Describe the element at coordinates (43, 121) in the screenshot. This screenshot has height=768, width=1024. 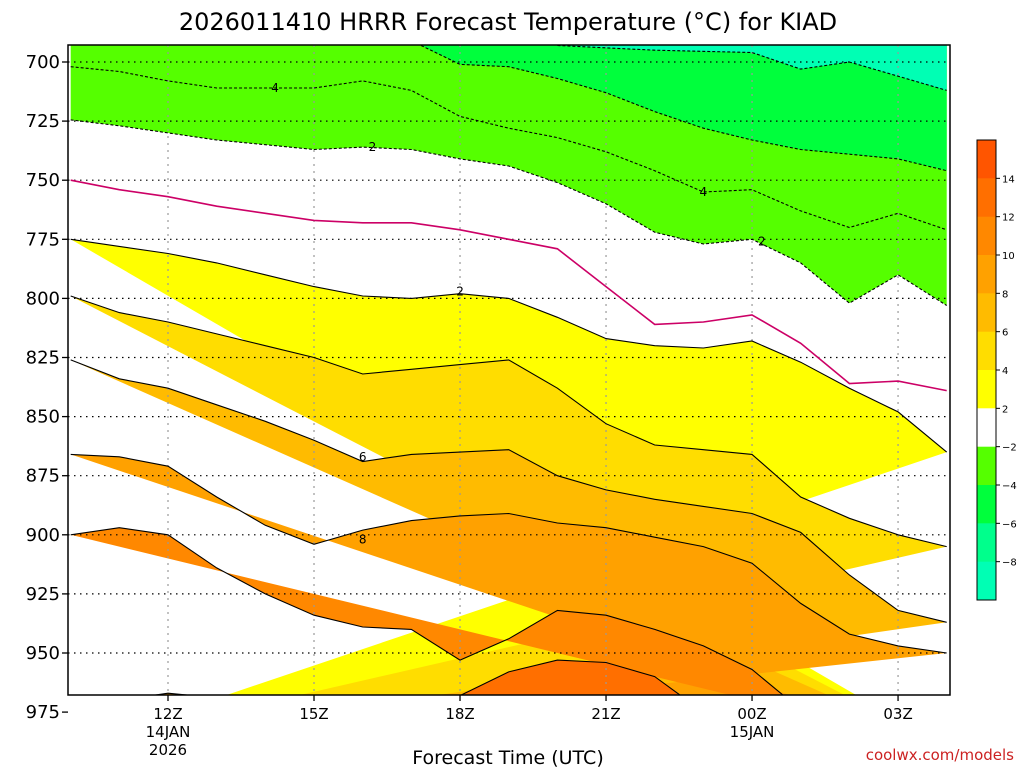
I see `y-tick-label: 725` at that location.